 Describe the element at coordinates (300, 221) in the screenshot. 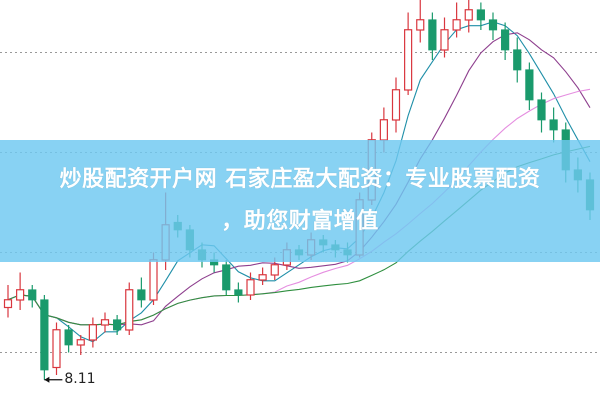

I see `banner-line-2: ，助您财富增值` at that location.